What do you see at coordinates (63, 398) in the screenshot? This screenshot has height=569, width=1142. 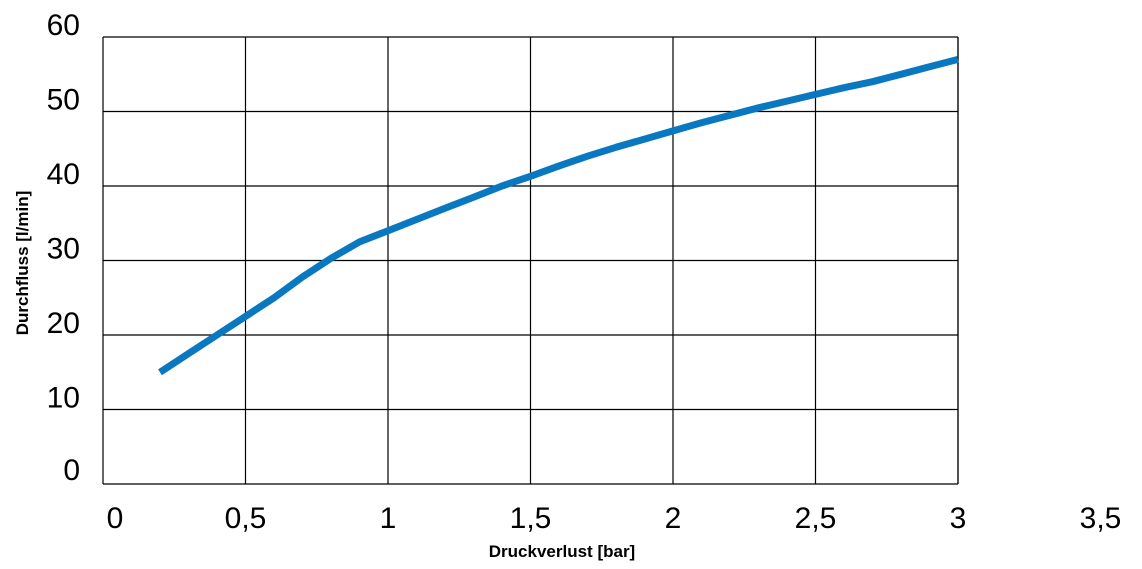 I see `y-tick-label: 10` at bounding box center [63, 398].